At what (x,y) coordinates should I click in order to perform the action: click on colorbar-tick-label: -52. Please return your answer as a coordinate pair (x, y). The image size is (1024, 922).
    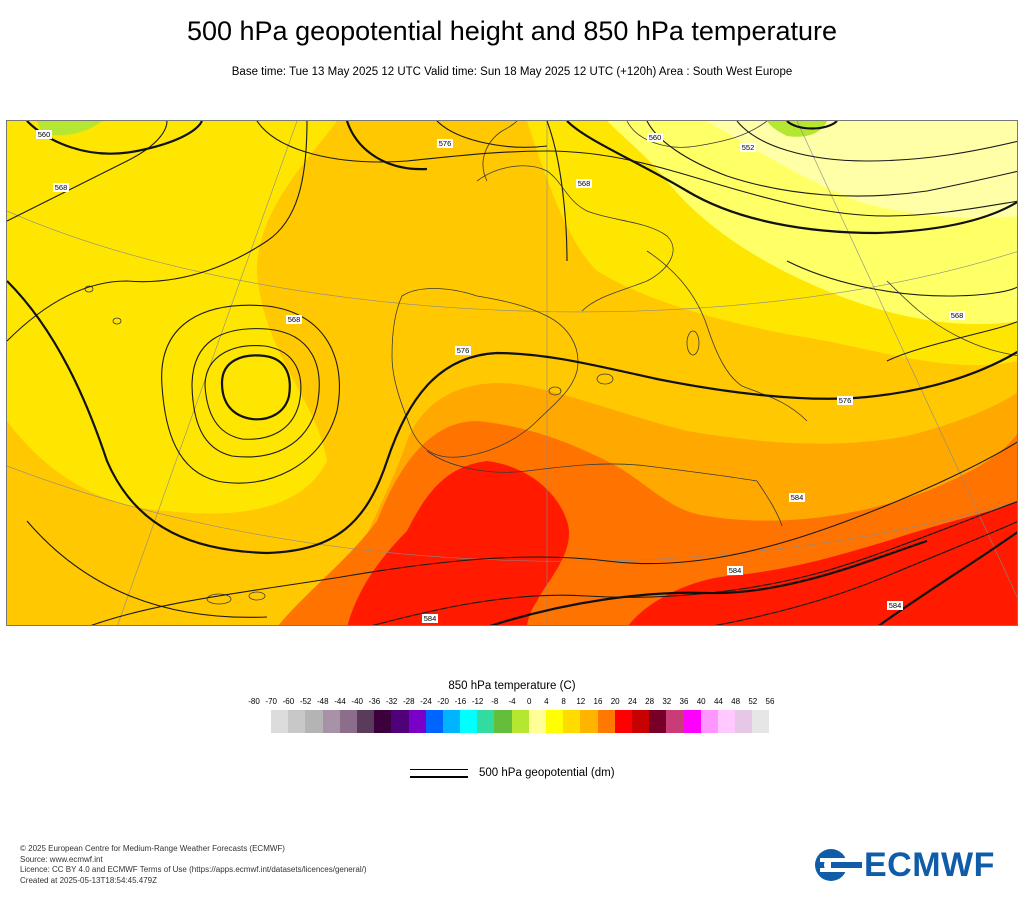
    Looking at the image, I should click on (305, 701).